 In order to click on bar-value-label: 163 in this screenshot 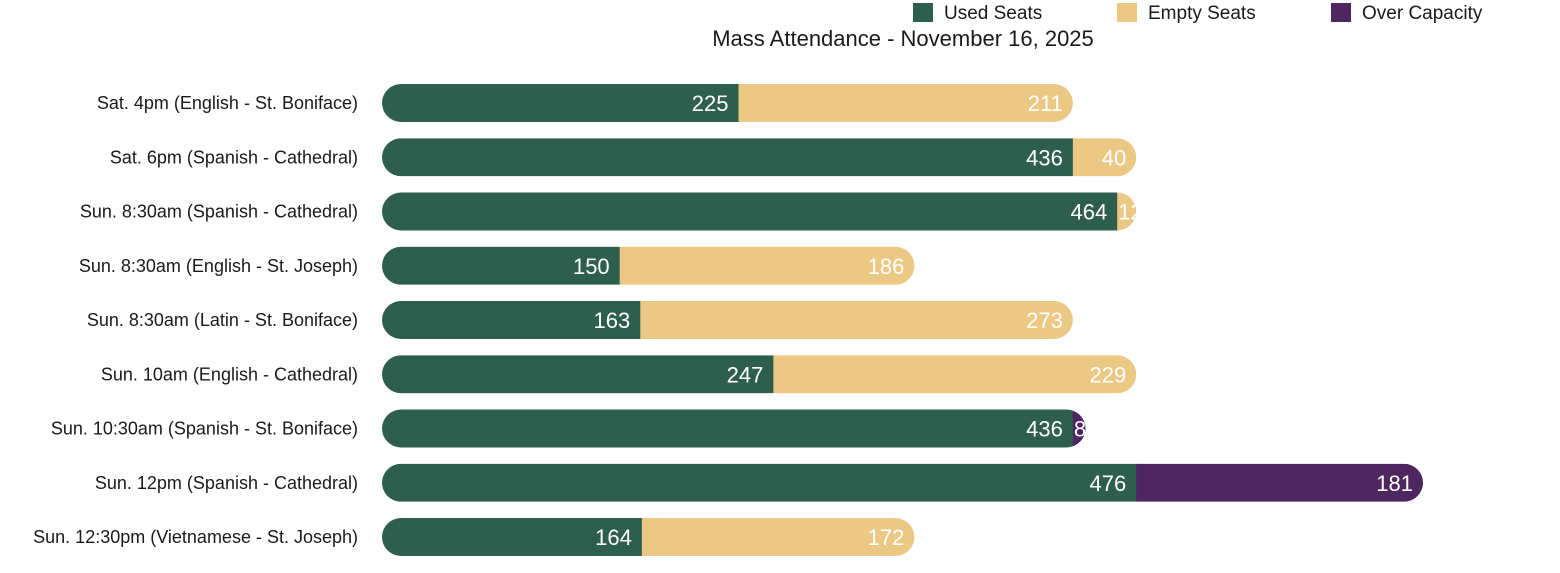, I will do `click(612, 320)`.